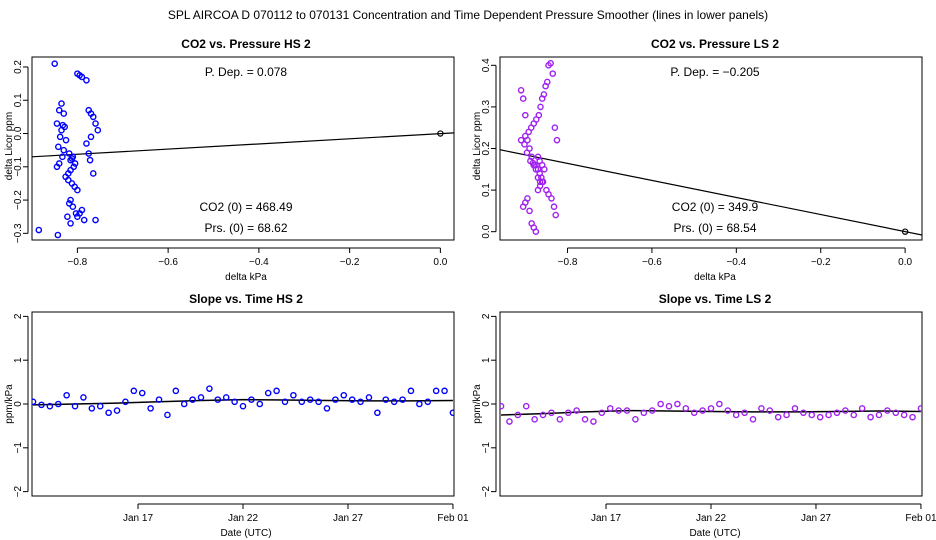 This screenshot has width=936, height=540. I want to click on panel-title: CO2 vs. Pressure LS 2, so click(715, 44).